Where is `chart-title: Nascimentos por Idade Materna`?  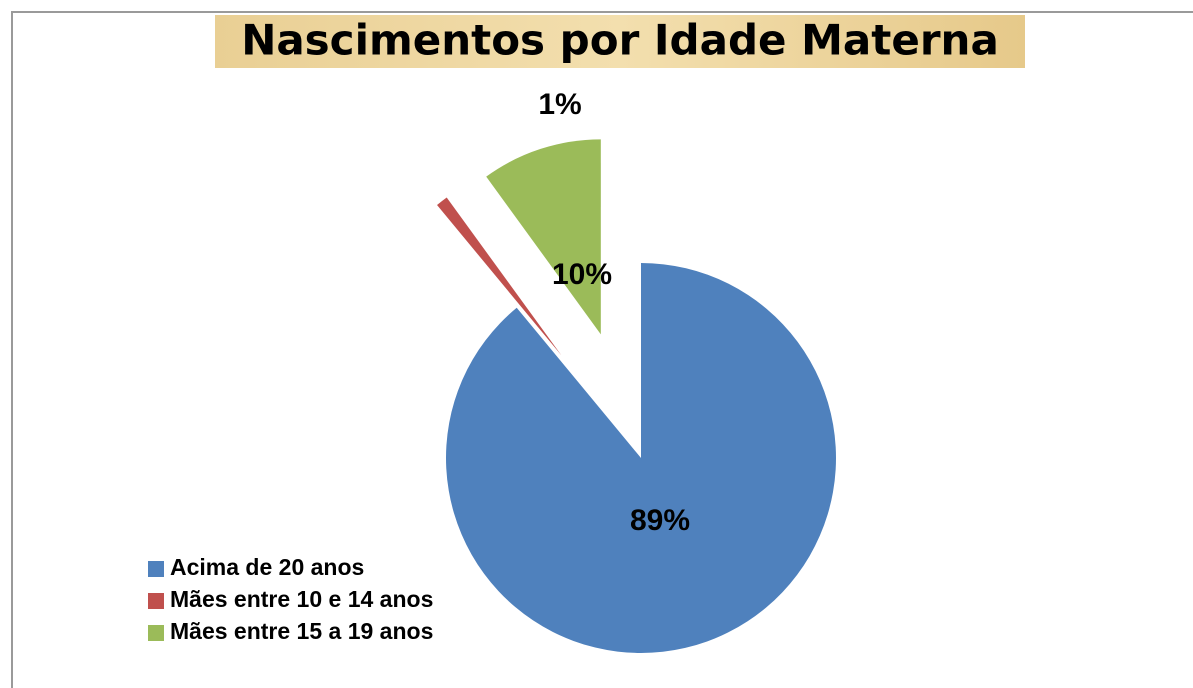
chart-title: Nascimentos por Idade Materna is located at coordinates (620, 40).